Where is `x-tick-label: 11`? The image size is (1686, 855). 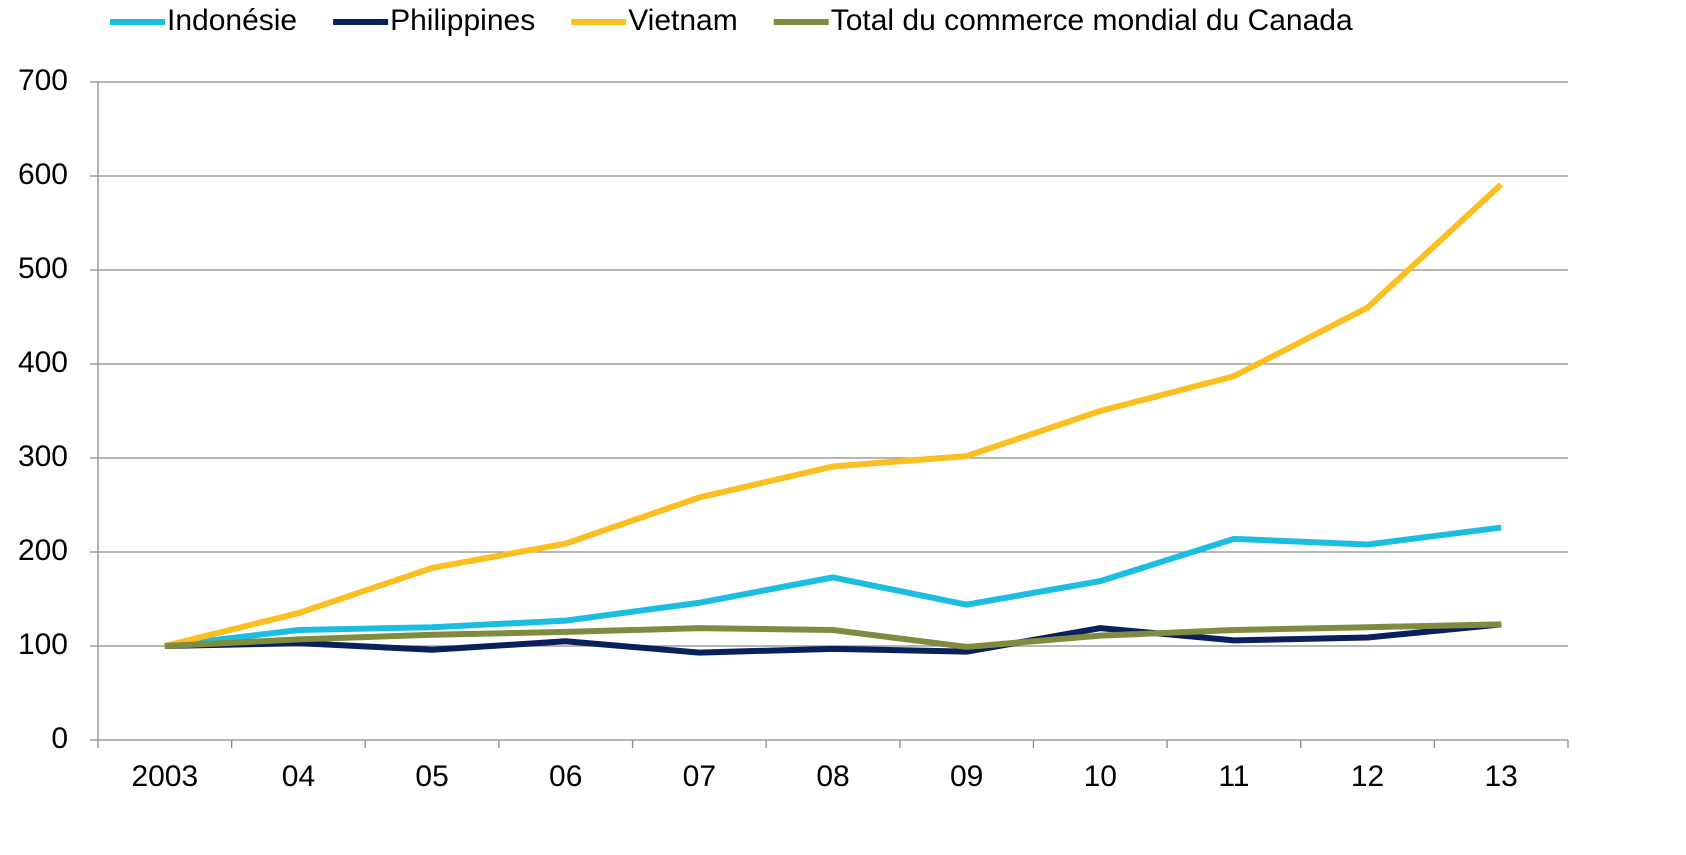
x-tick-label: 11 is located at coordinates (1233, 776).